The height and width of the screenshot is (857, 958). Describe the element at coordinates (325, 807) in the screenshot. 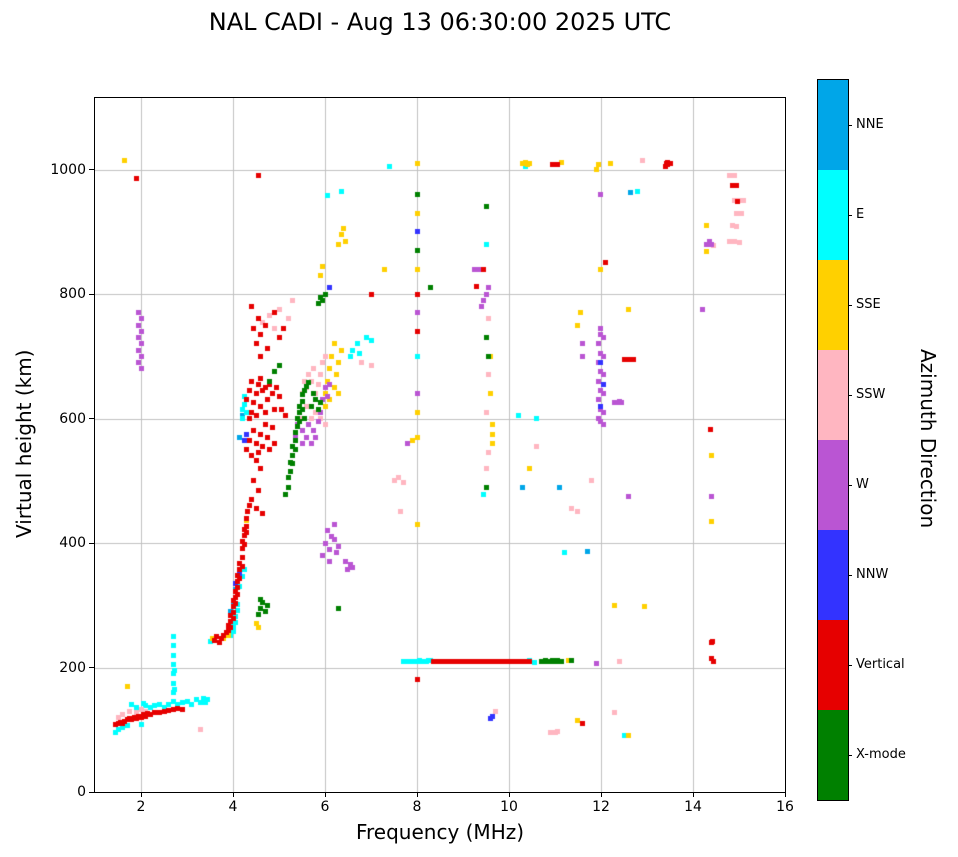

I see `x-tick-label: 6` at that location.